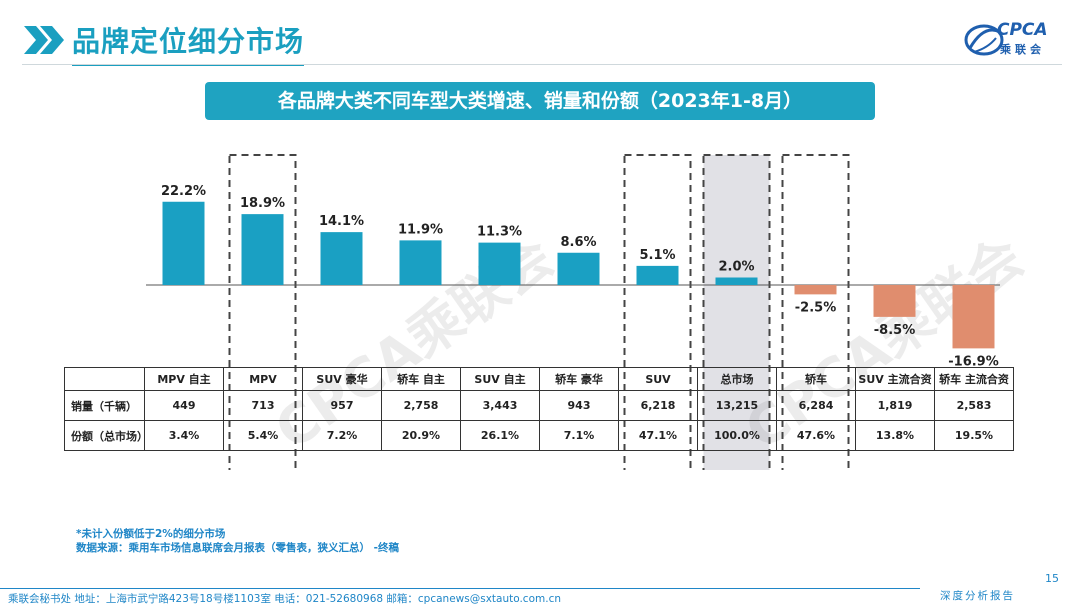 This screenshot has width=1080, height=608. Describe the element at coordinates (44, 40) in the screenshot. I see `chevron-double-icon` at that location.